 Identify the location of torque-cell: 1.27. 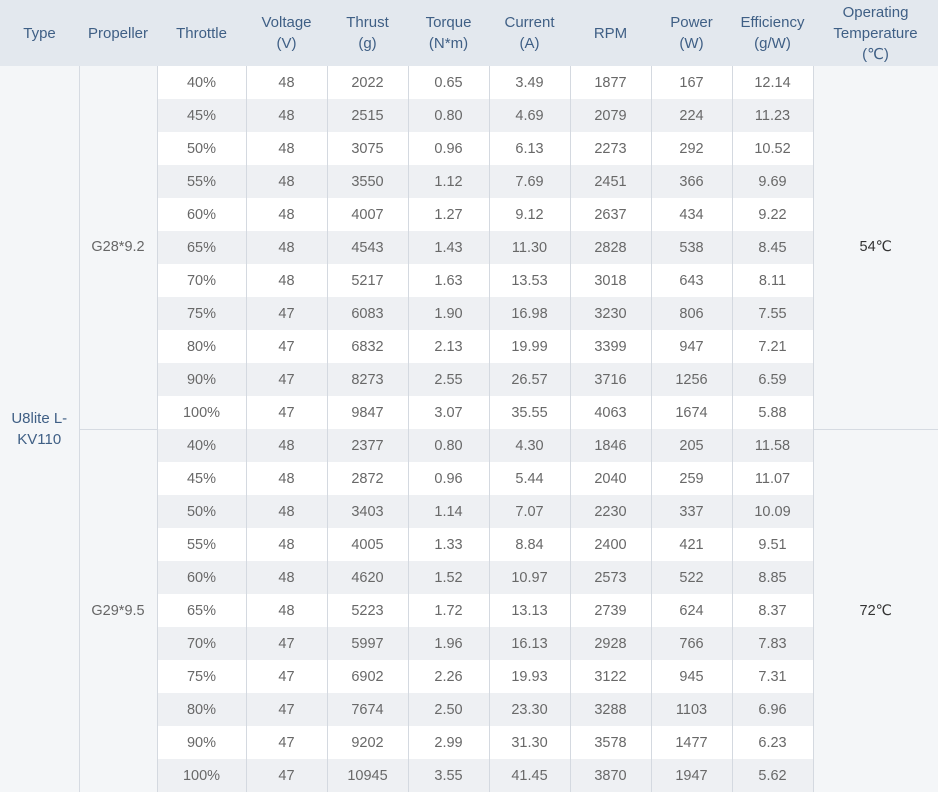
(448, 214).